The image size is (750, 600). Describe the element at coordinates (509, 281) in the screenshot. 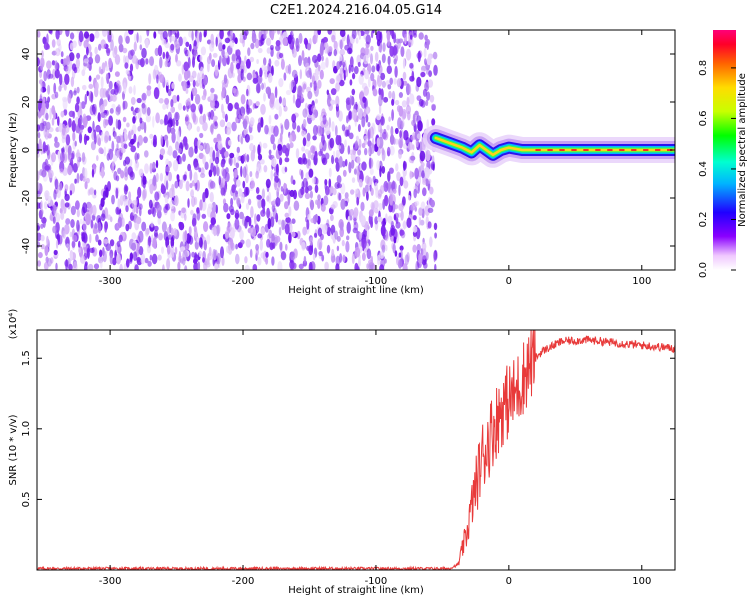

I see `x-tick-label: 0` at that location.